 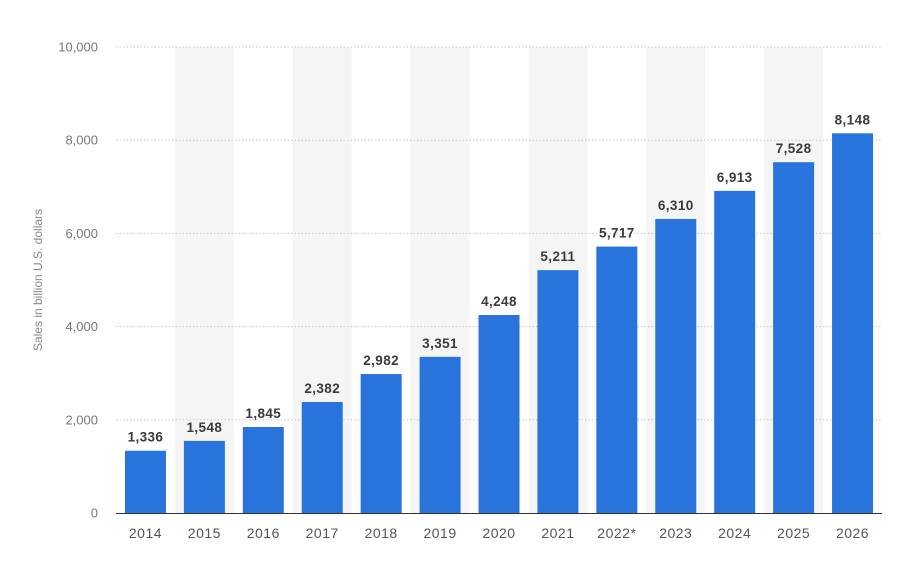 What do you see at coordinates (617, 233) in the screenshot?
I see `data-label: 5,717` at bounding box center [617, 233].